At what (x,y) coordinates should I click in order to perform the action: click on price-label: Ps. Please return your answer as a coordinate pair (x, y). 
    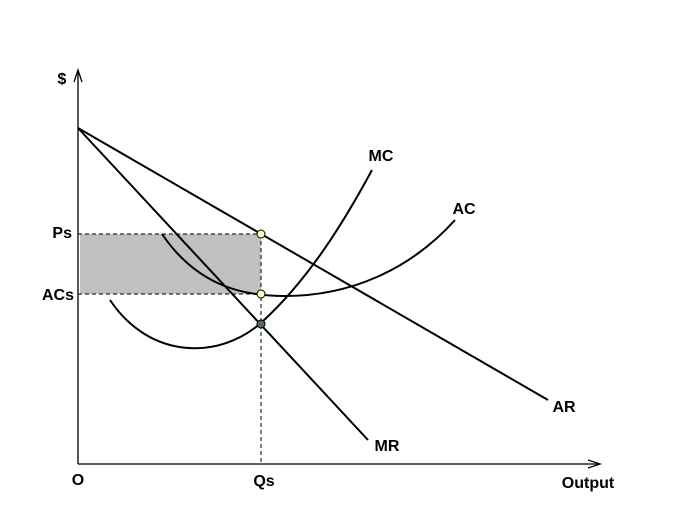
    Looking at the image, I should click on (62, 233).